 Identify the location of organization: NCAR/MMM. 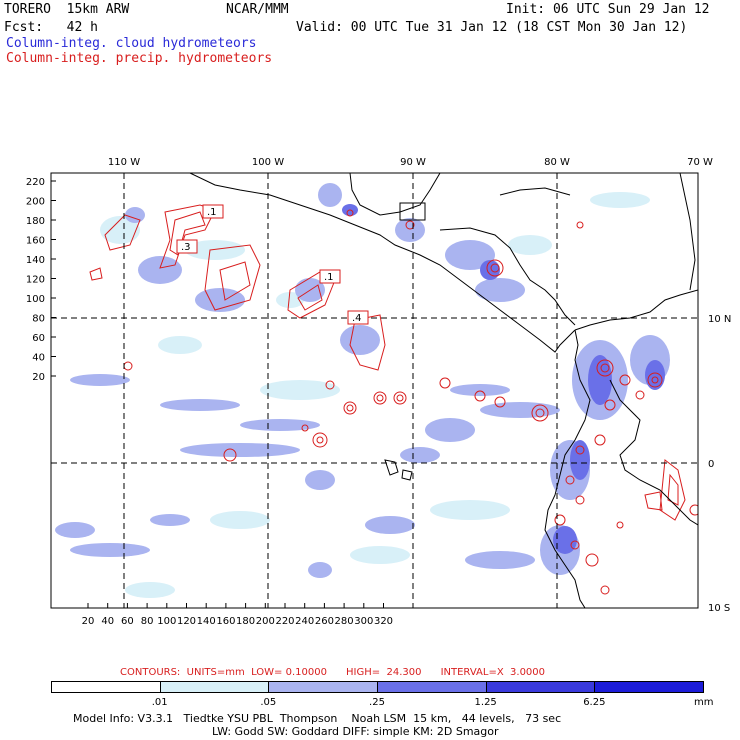
(257, 9).